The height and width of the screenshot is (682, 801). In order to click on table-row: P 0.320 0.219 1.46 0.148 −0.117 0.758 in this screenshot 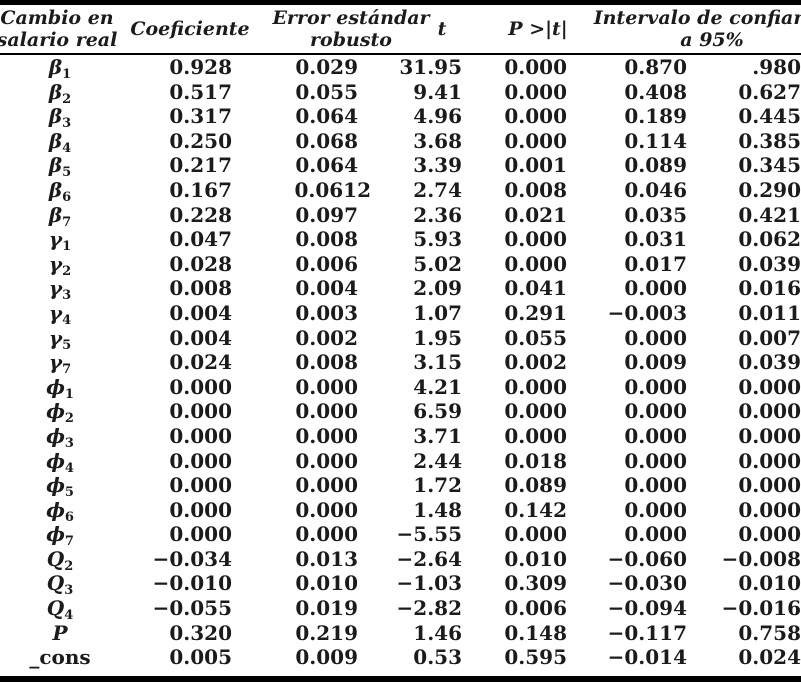, I will do `click(400, 633)`.